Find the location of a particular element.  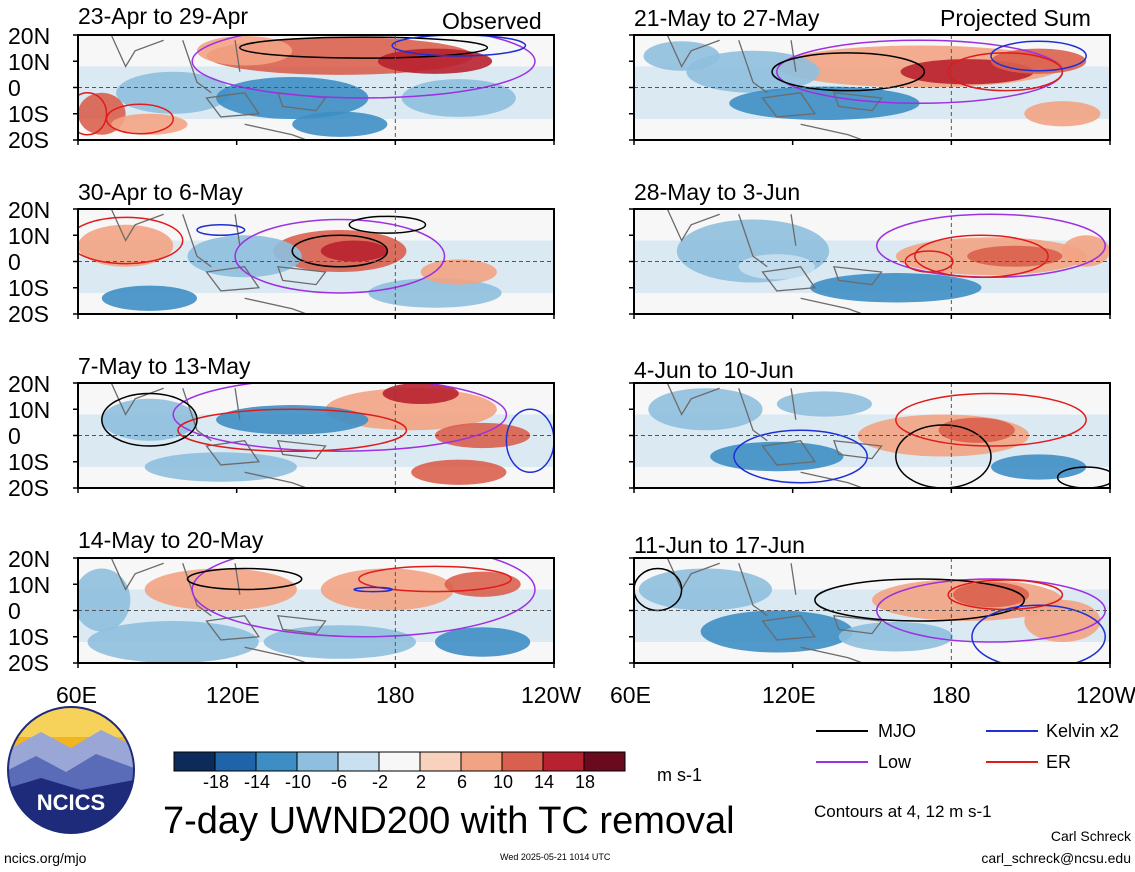

panel-title-3: 30-Apr to 6-May is located at coordinates (160, 192).